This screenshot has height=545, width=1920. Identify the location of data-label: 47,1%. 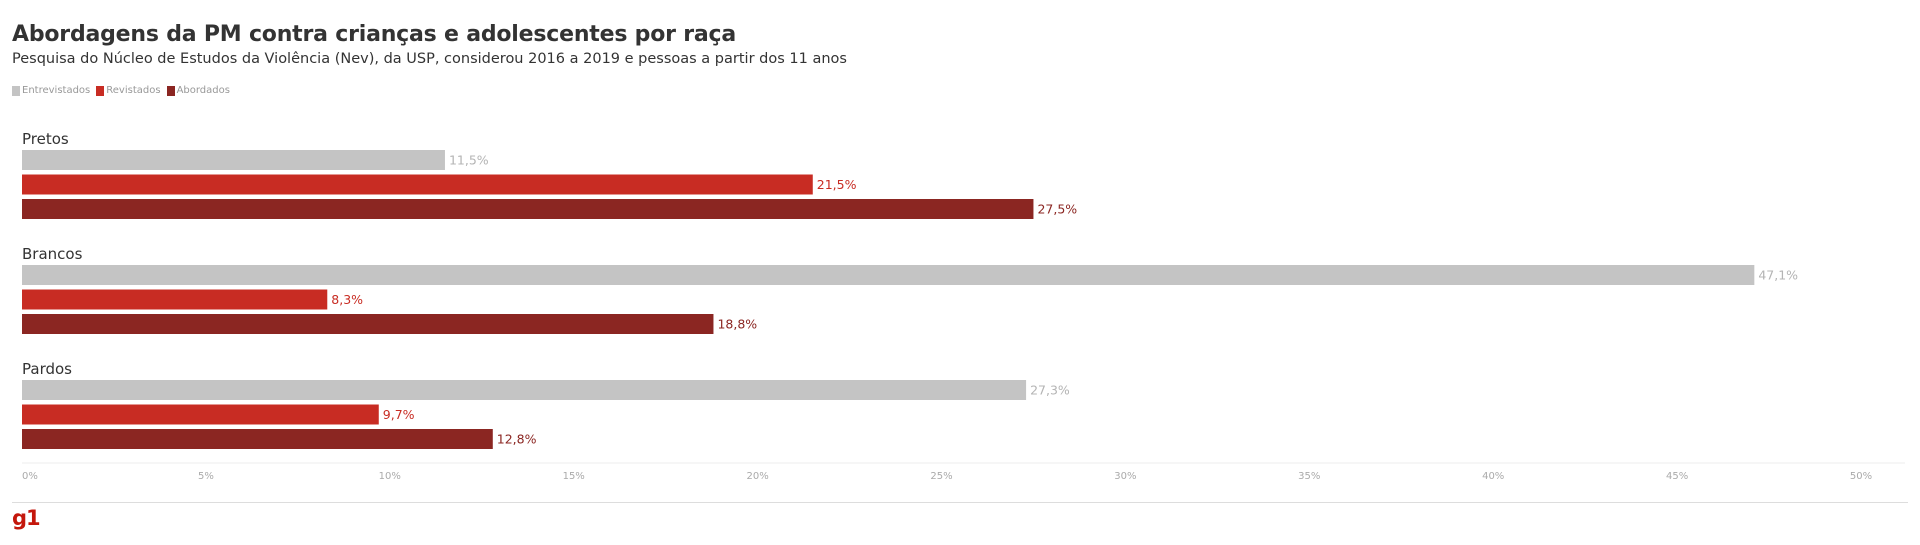
(1778, 275).